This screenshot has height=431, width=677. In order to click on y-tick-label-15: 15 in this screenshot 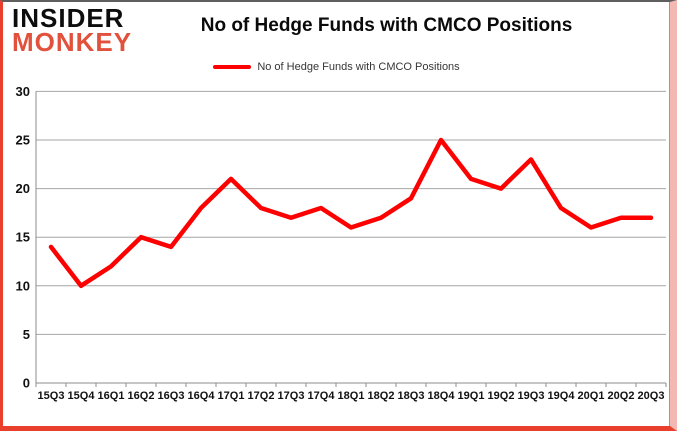, I will do `click(23, 237)`.